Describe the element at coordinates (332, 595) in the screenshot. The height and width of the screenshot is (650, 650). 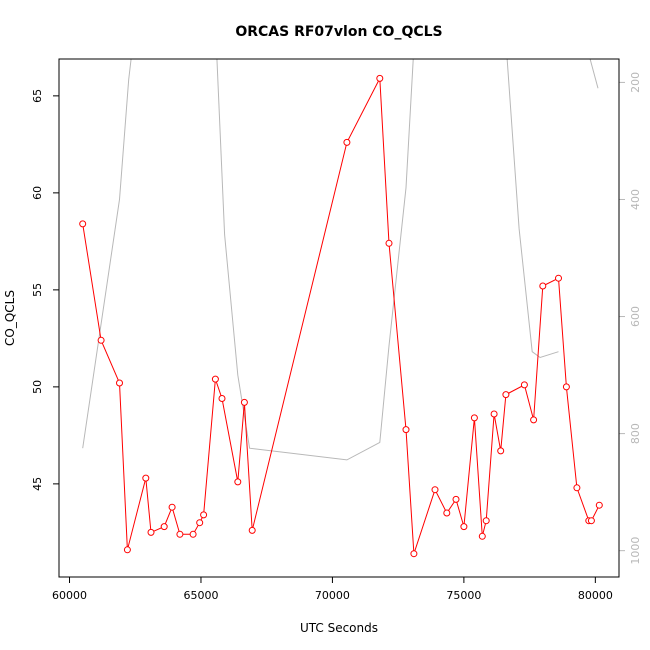
I see `x-tick-label: 70000` at that location.